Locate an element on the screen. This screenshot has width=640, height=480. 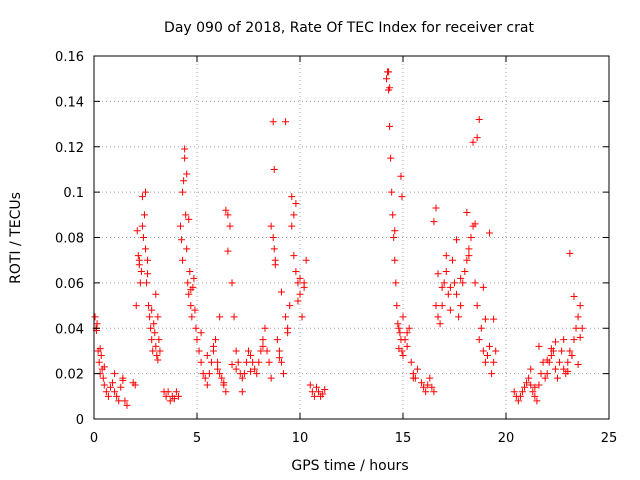
x-tick-labels: 0 5 10 15 20 25 is located at coordinates (353, 438).